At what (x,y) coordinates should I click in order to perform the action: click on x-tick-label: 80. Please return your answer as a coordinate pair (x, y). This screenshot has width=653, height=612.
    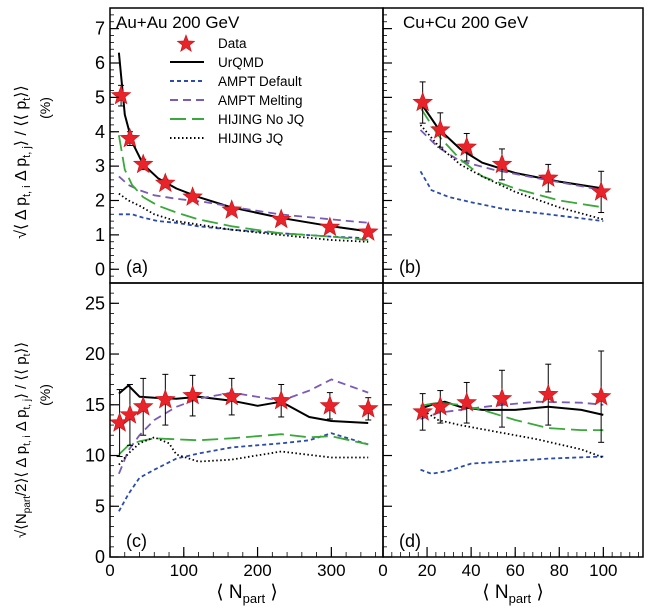
    Looking at the image, I should click on (559, 570).